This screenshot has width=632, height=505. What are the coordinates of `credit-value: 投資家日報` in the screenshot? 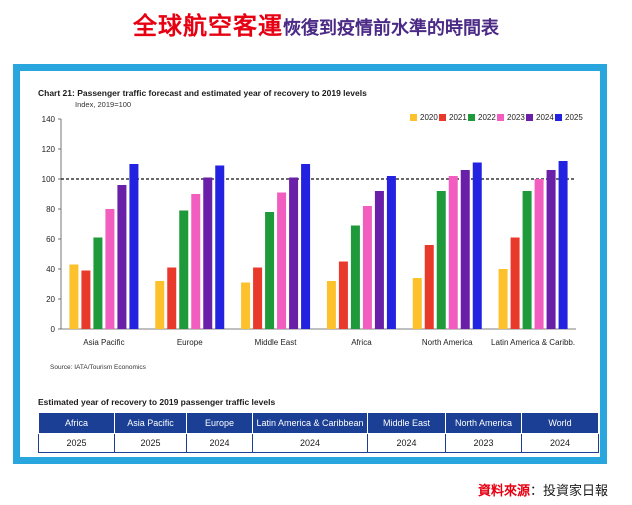 It's located at (575, 491).